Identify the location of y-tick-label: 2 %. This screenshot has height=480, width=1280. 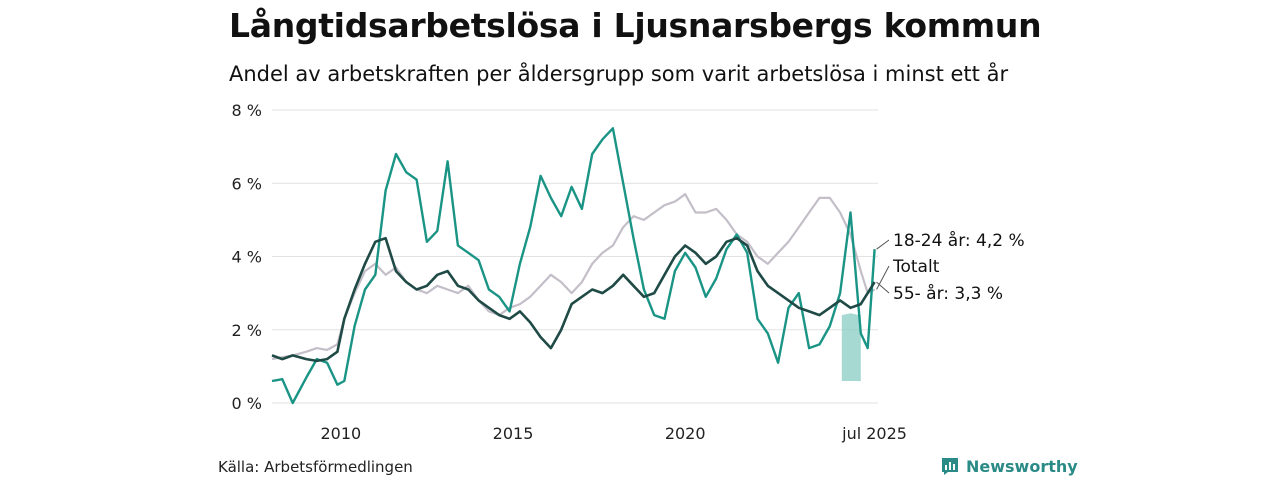
(247, 330).